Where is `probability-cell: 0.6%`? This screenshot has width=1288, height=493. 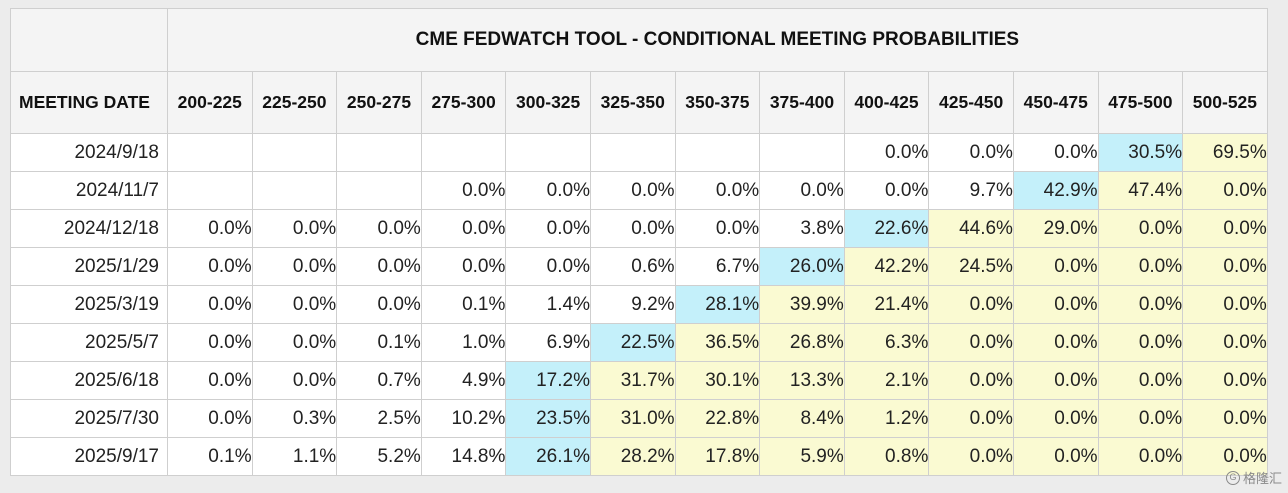
probability-cell: 0.6% is located at coordinates (632, 266).